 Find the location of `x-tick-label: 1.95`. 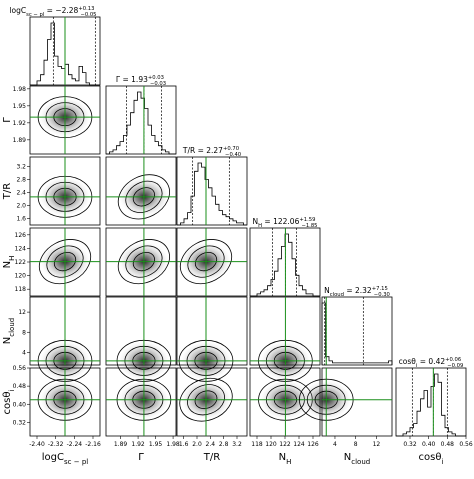

x-tick-label: 1.95 is located at coordinates (156, 444).